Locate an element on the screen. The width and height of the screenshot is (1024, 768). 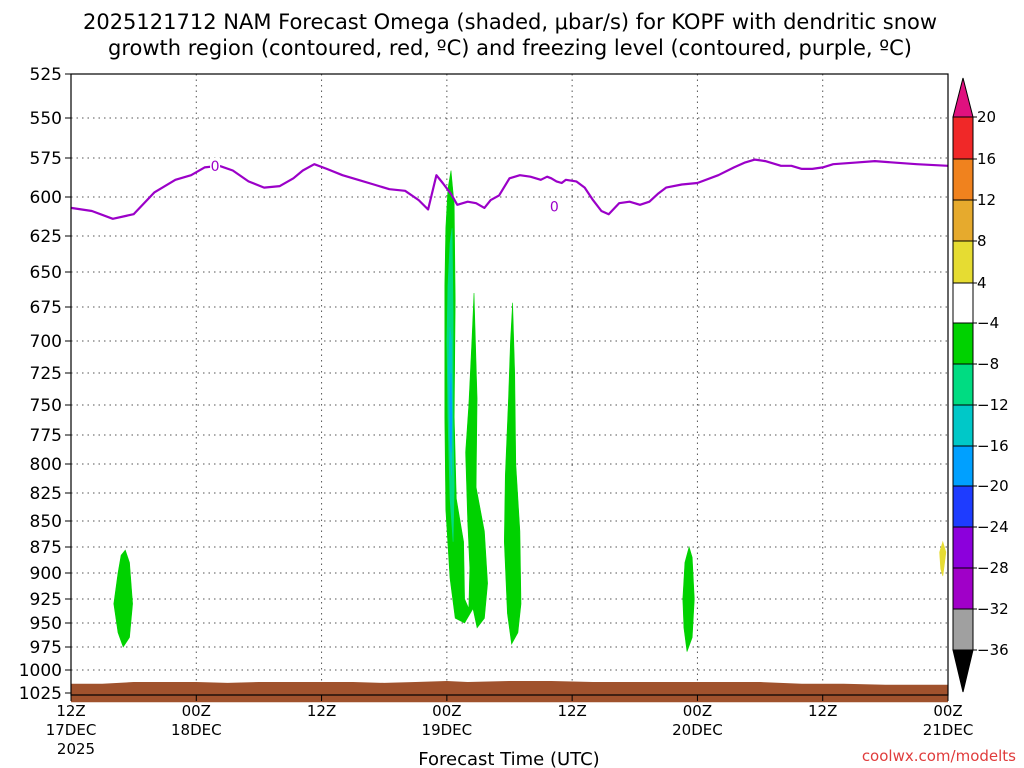
y-tick-label: 625 is located at coordinates (46, 237).